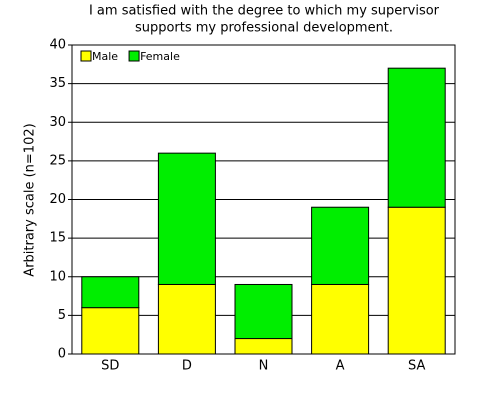 This screenshot has width=500, height=400. Describe the element at coordinates (340, 366) in the screenshot. I see `x-tick-label: A` at that location.